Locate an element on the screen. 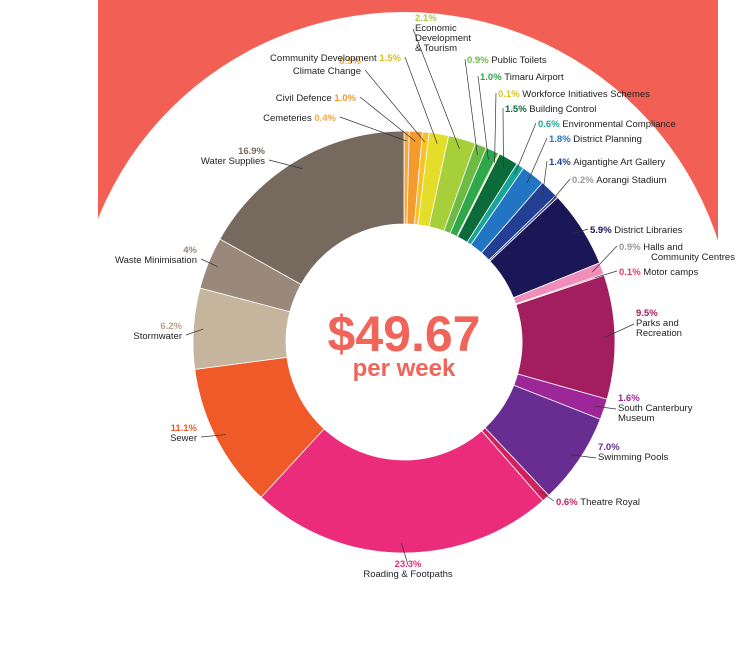 Image resolution: width=753 pixels, height=650 pixels. label-building-control: 1.5% Building Control is located at coordinates (550, 109).